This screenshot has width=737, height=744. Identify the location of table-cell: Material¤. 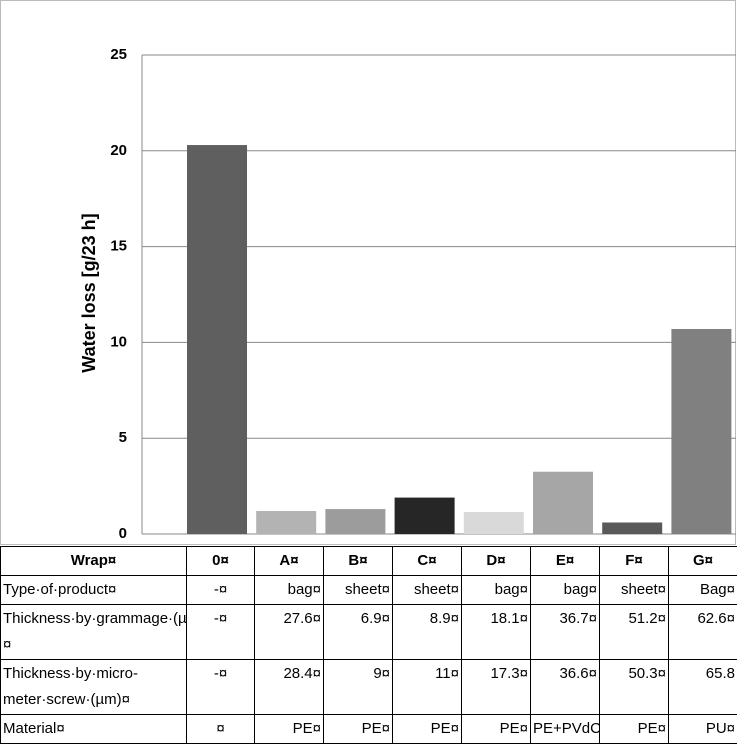
(93, 729).